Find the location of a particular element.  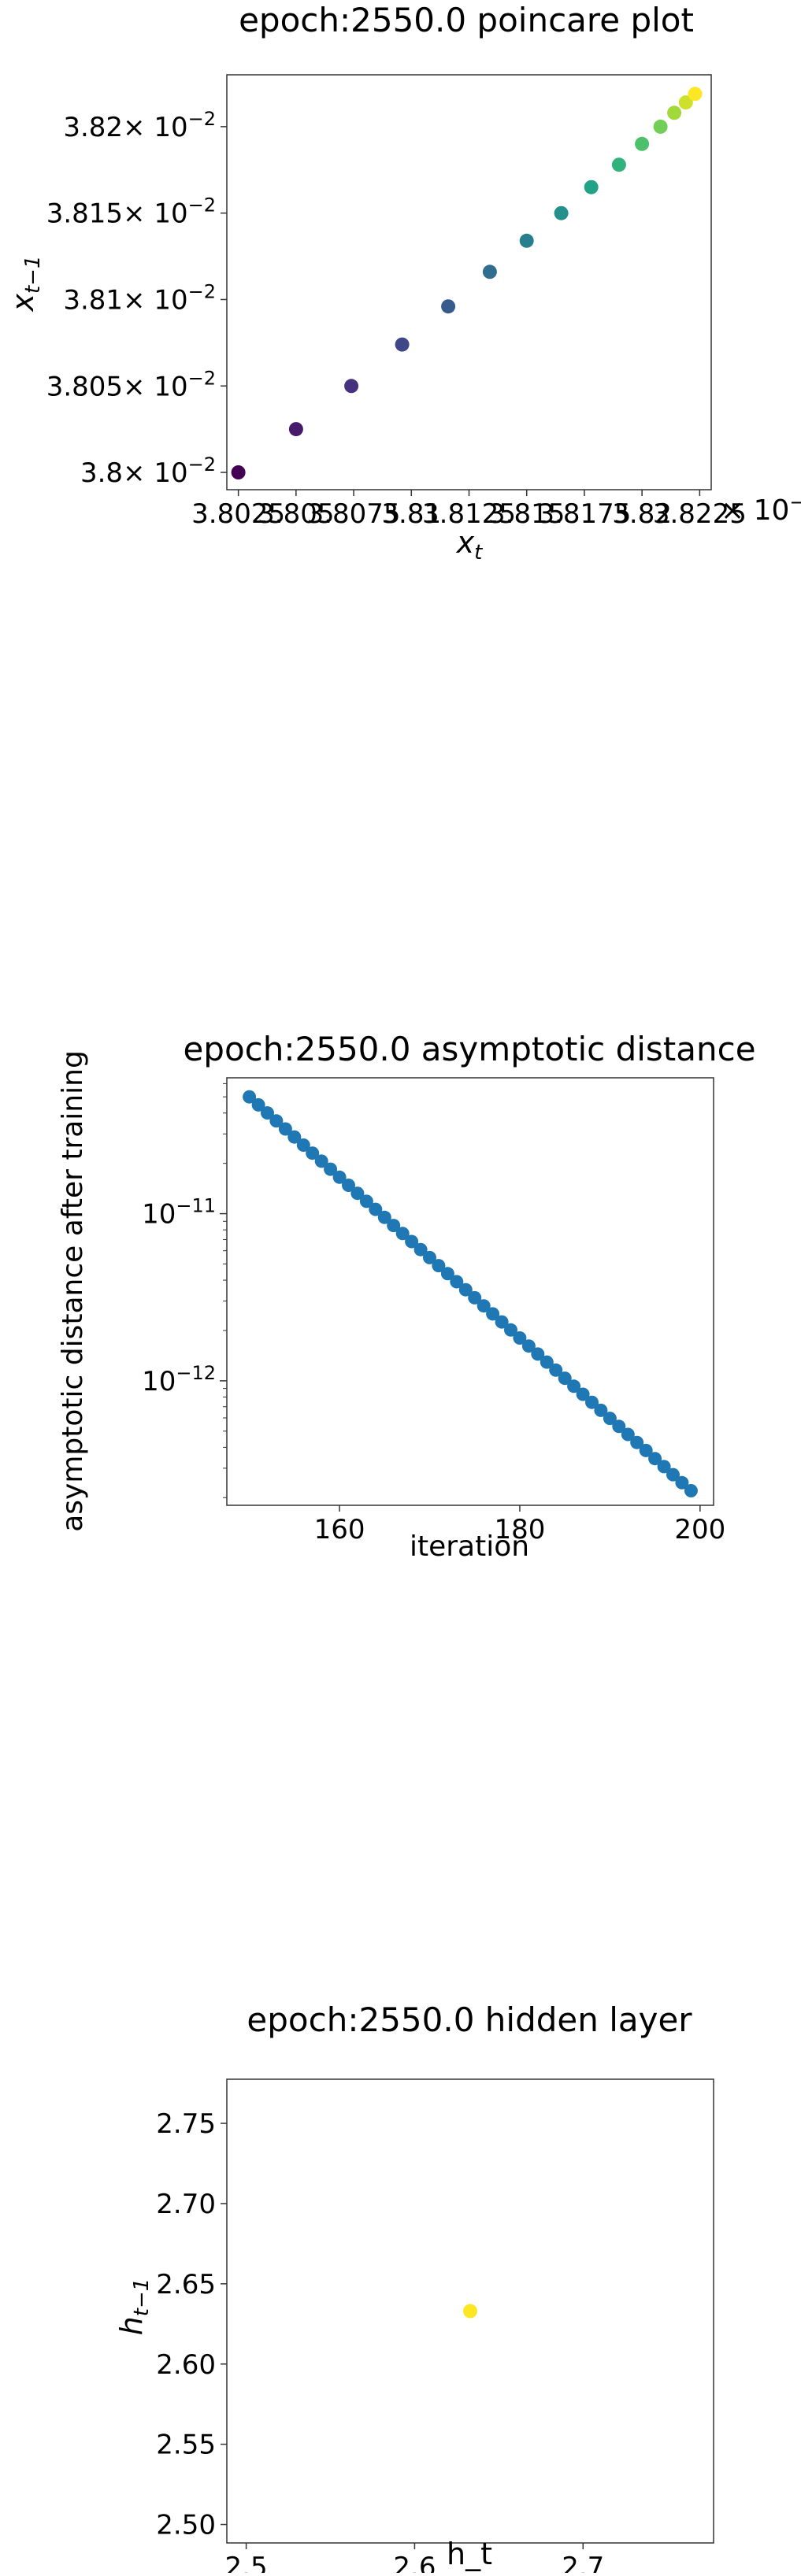

y-axis-label: asymptotic distance after training is located at coordinates (73, 1291).